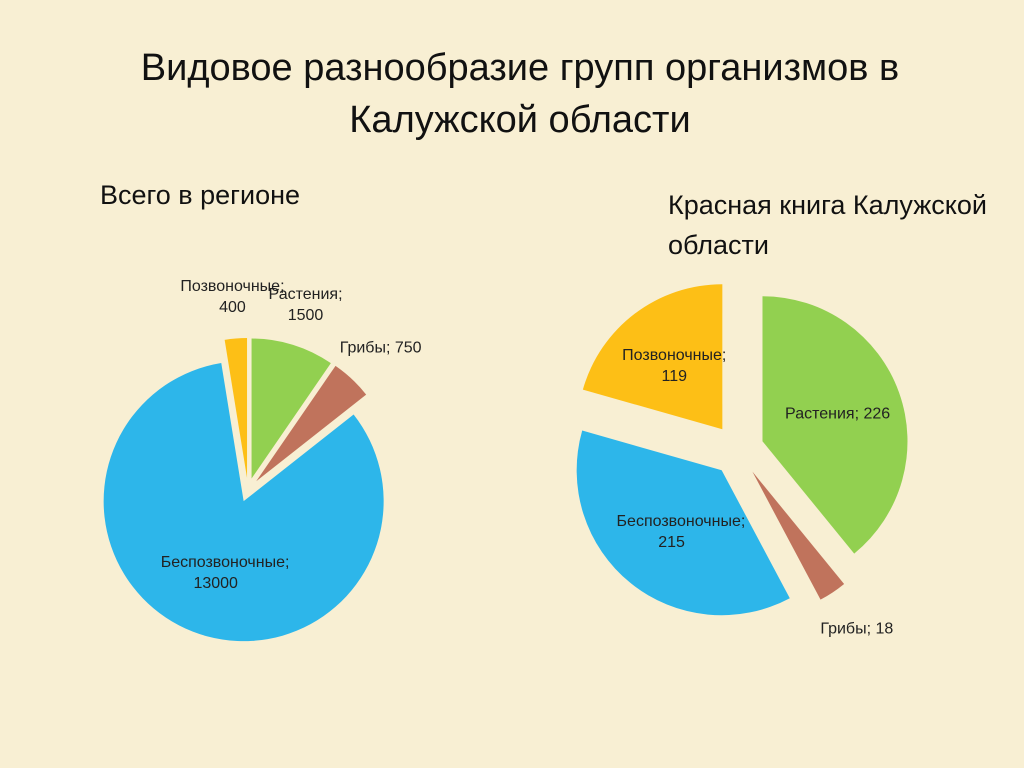 This screenshot has height=768, width=1024. What do you see at coordinates (681, 532) in the screenshot?
I see `data-label: Беспозвоночные; 215` at bounding box center [681, 532].